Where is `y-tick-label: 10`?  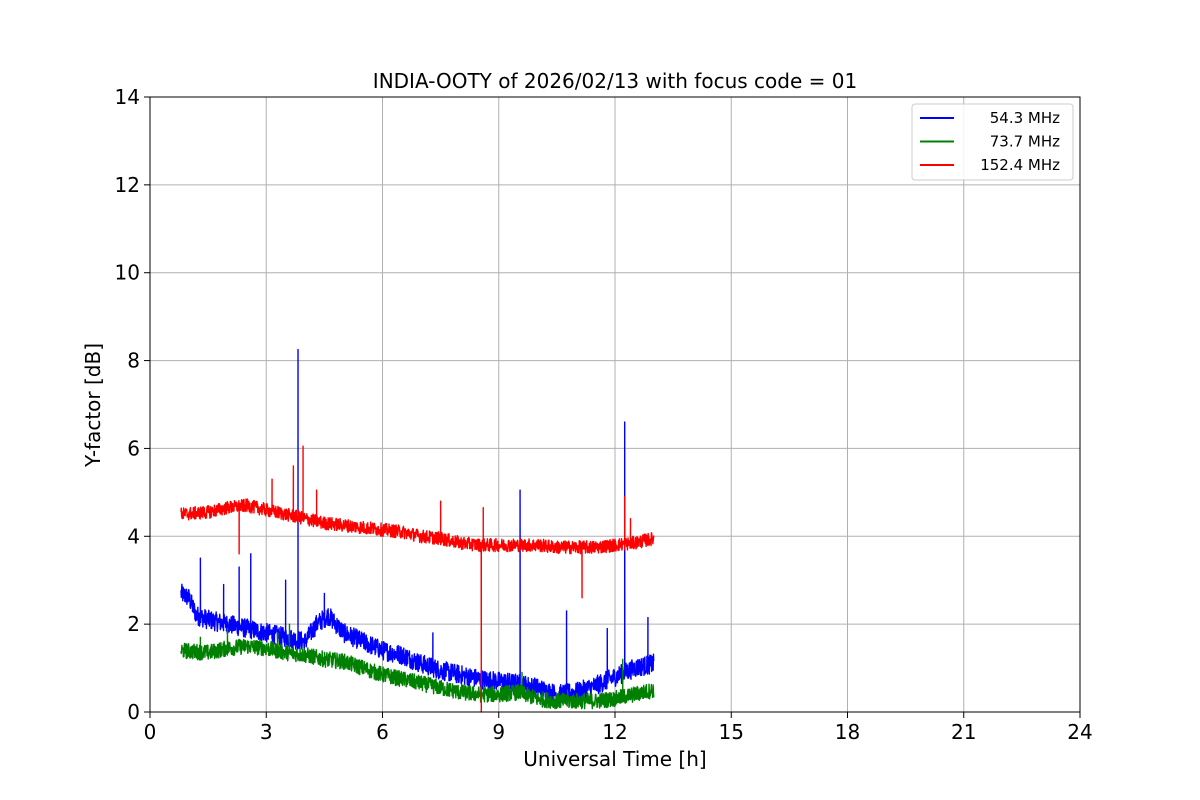 y-tick-label: 10 is located at coordinates (127, 273).